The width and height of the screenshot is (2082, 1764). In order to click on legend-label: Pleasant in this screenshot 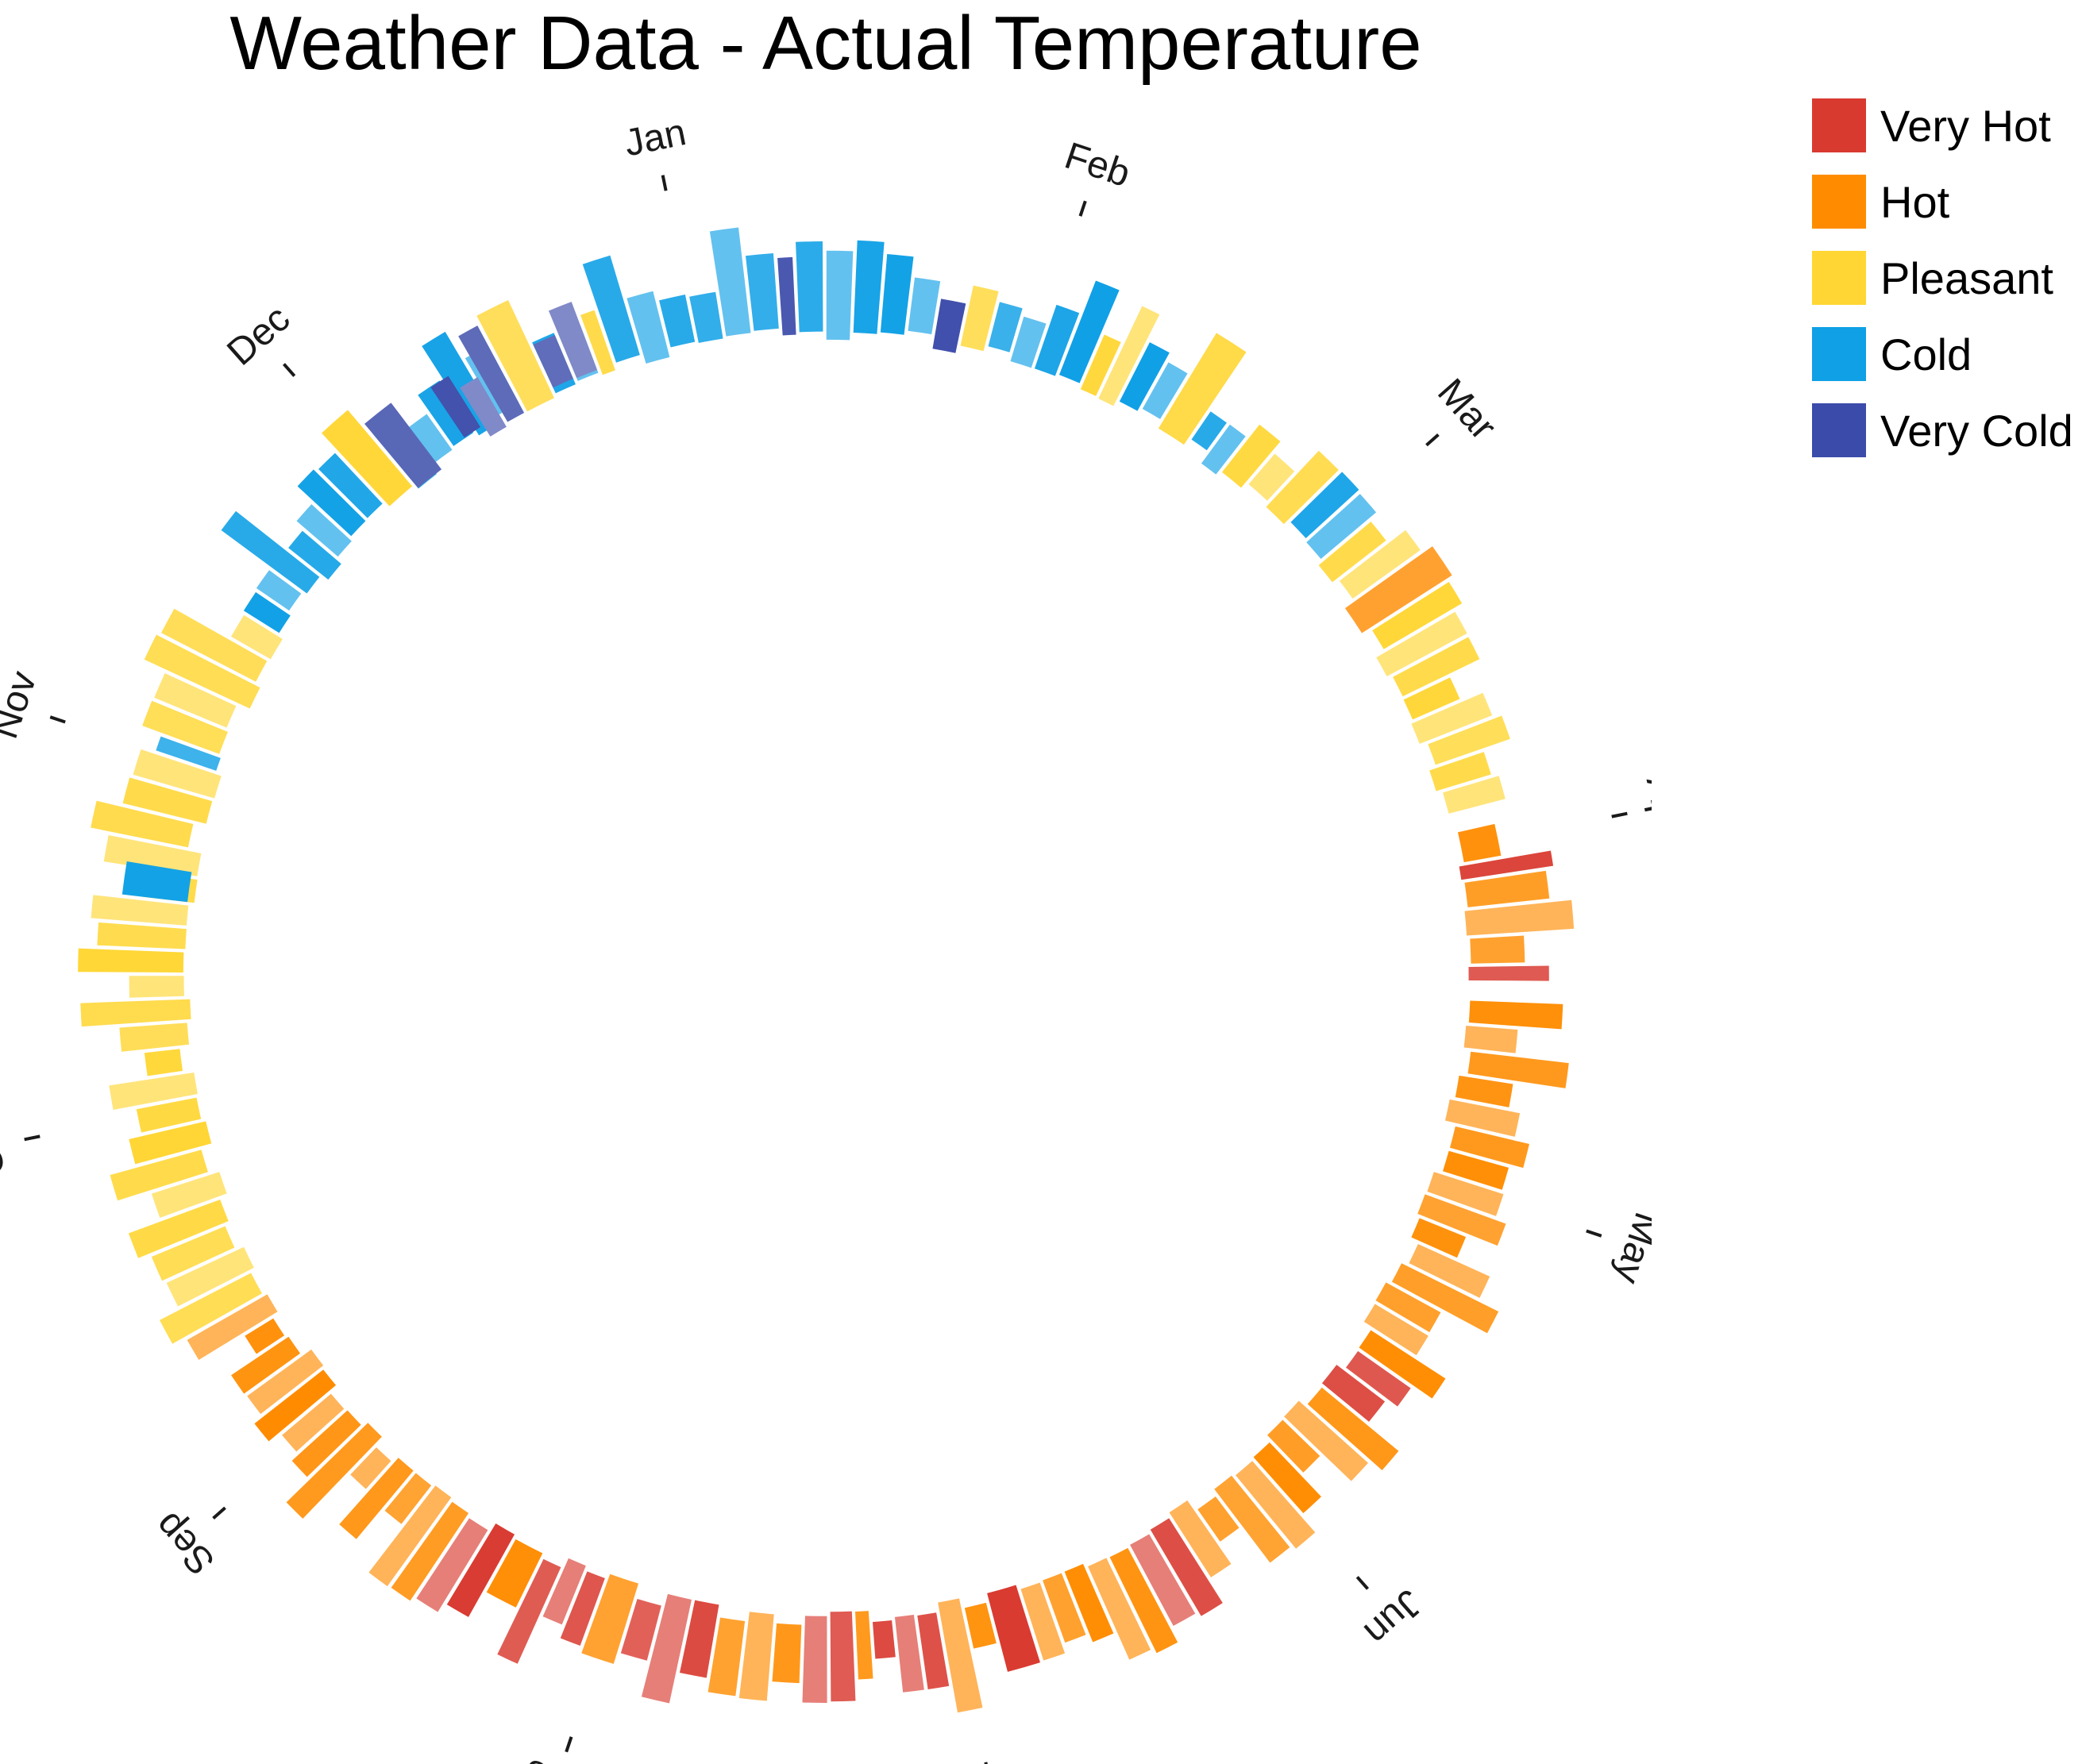, I will do `click(1966, 277)`.